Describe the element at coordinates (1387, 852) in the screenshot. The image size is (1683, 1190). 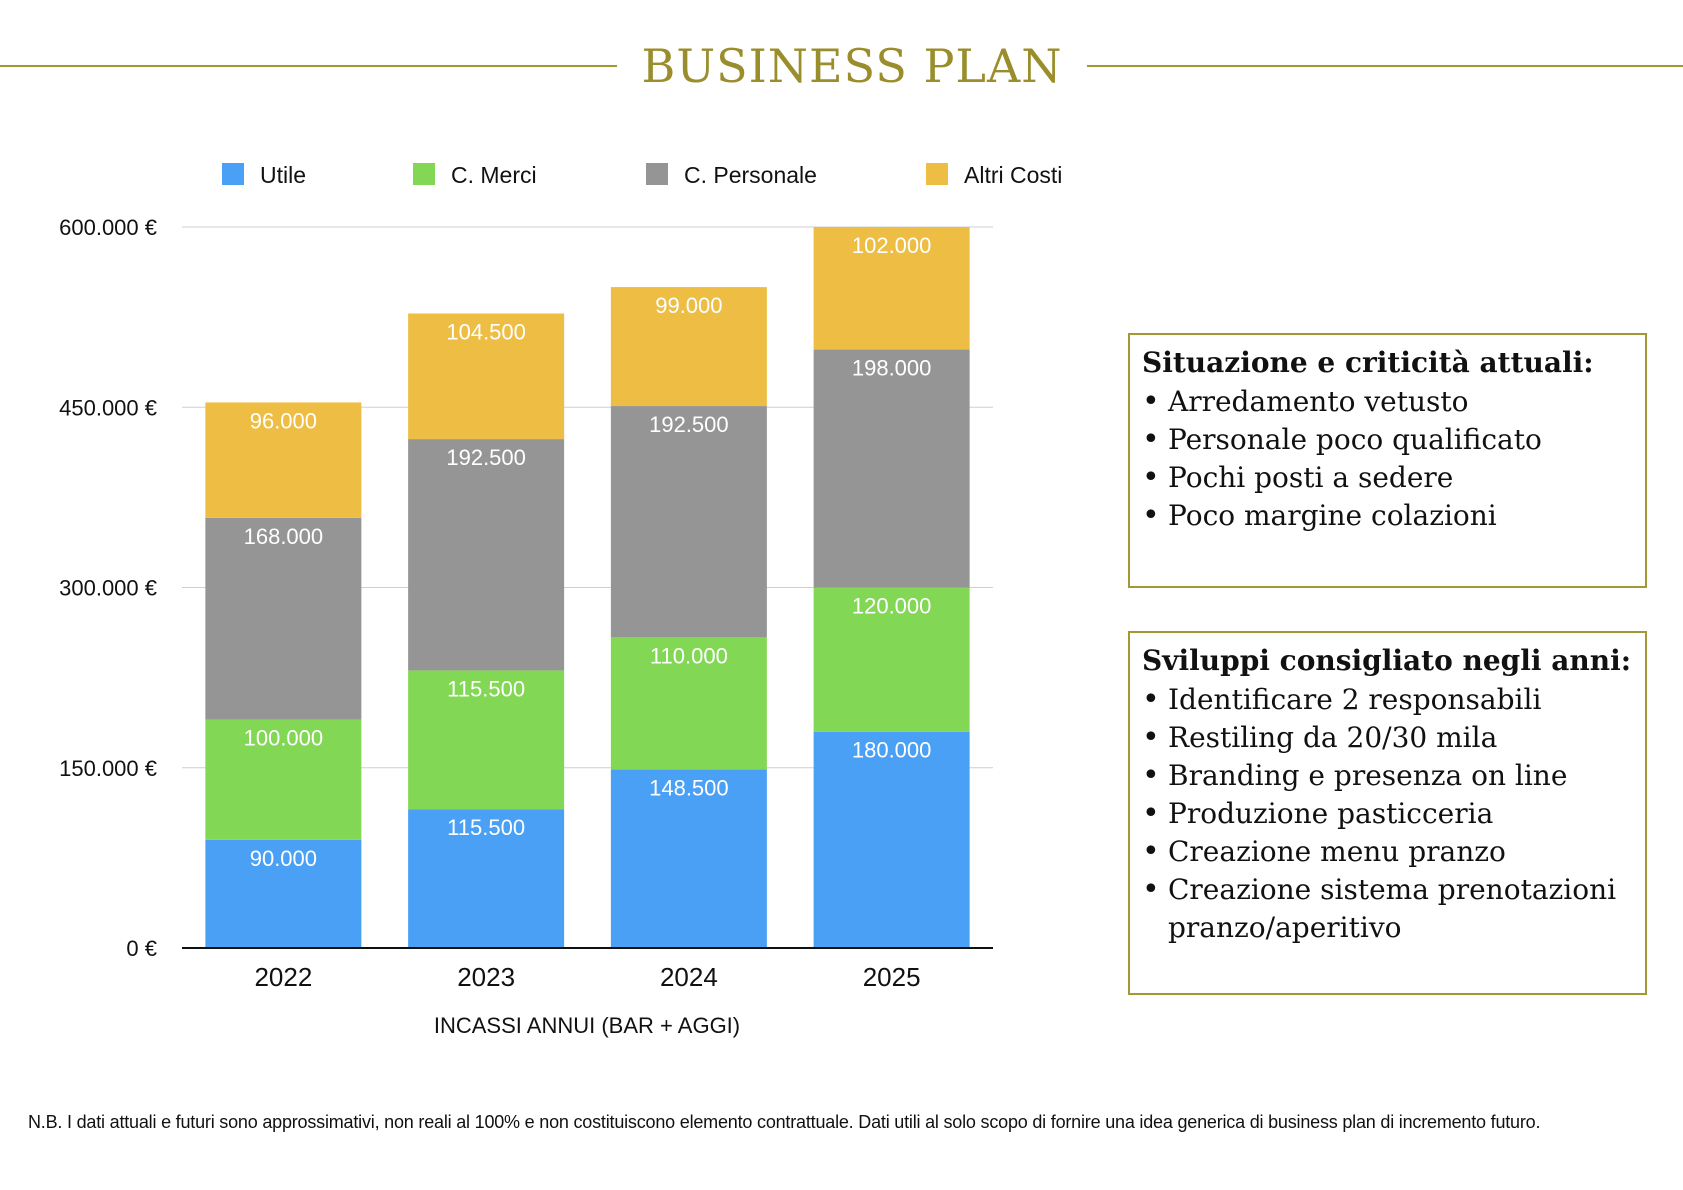
I see `list-item: Creazione menu pranzo` at that location.